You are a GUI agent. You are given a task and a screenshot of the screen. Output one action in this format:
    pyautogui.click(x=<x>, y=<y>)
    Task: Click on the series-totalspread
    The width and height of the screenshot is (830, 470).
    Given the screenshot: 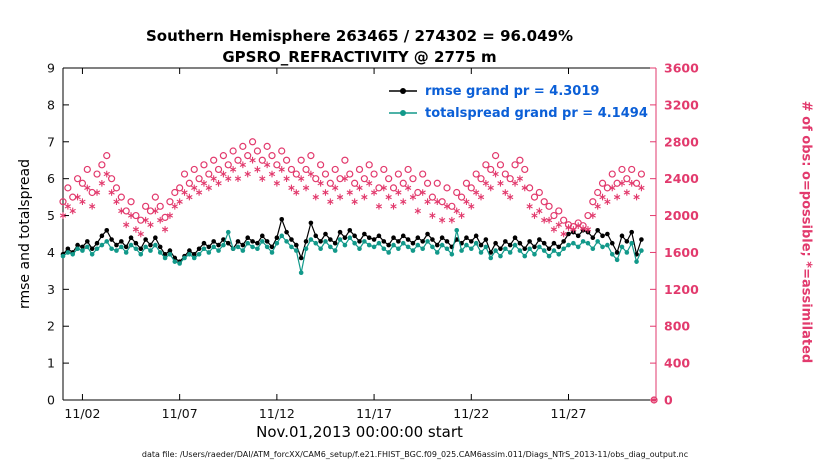 What is the action you would take?
    pyautogui.click(x=352, y=252)
    